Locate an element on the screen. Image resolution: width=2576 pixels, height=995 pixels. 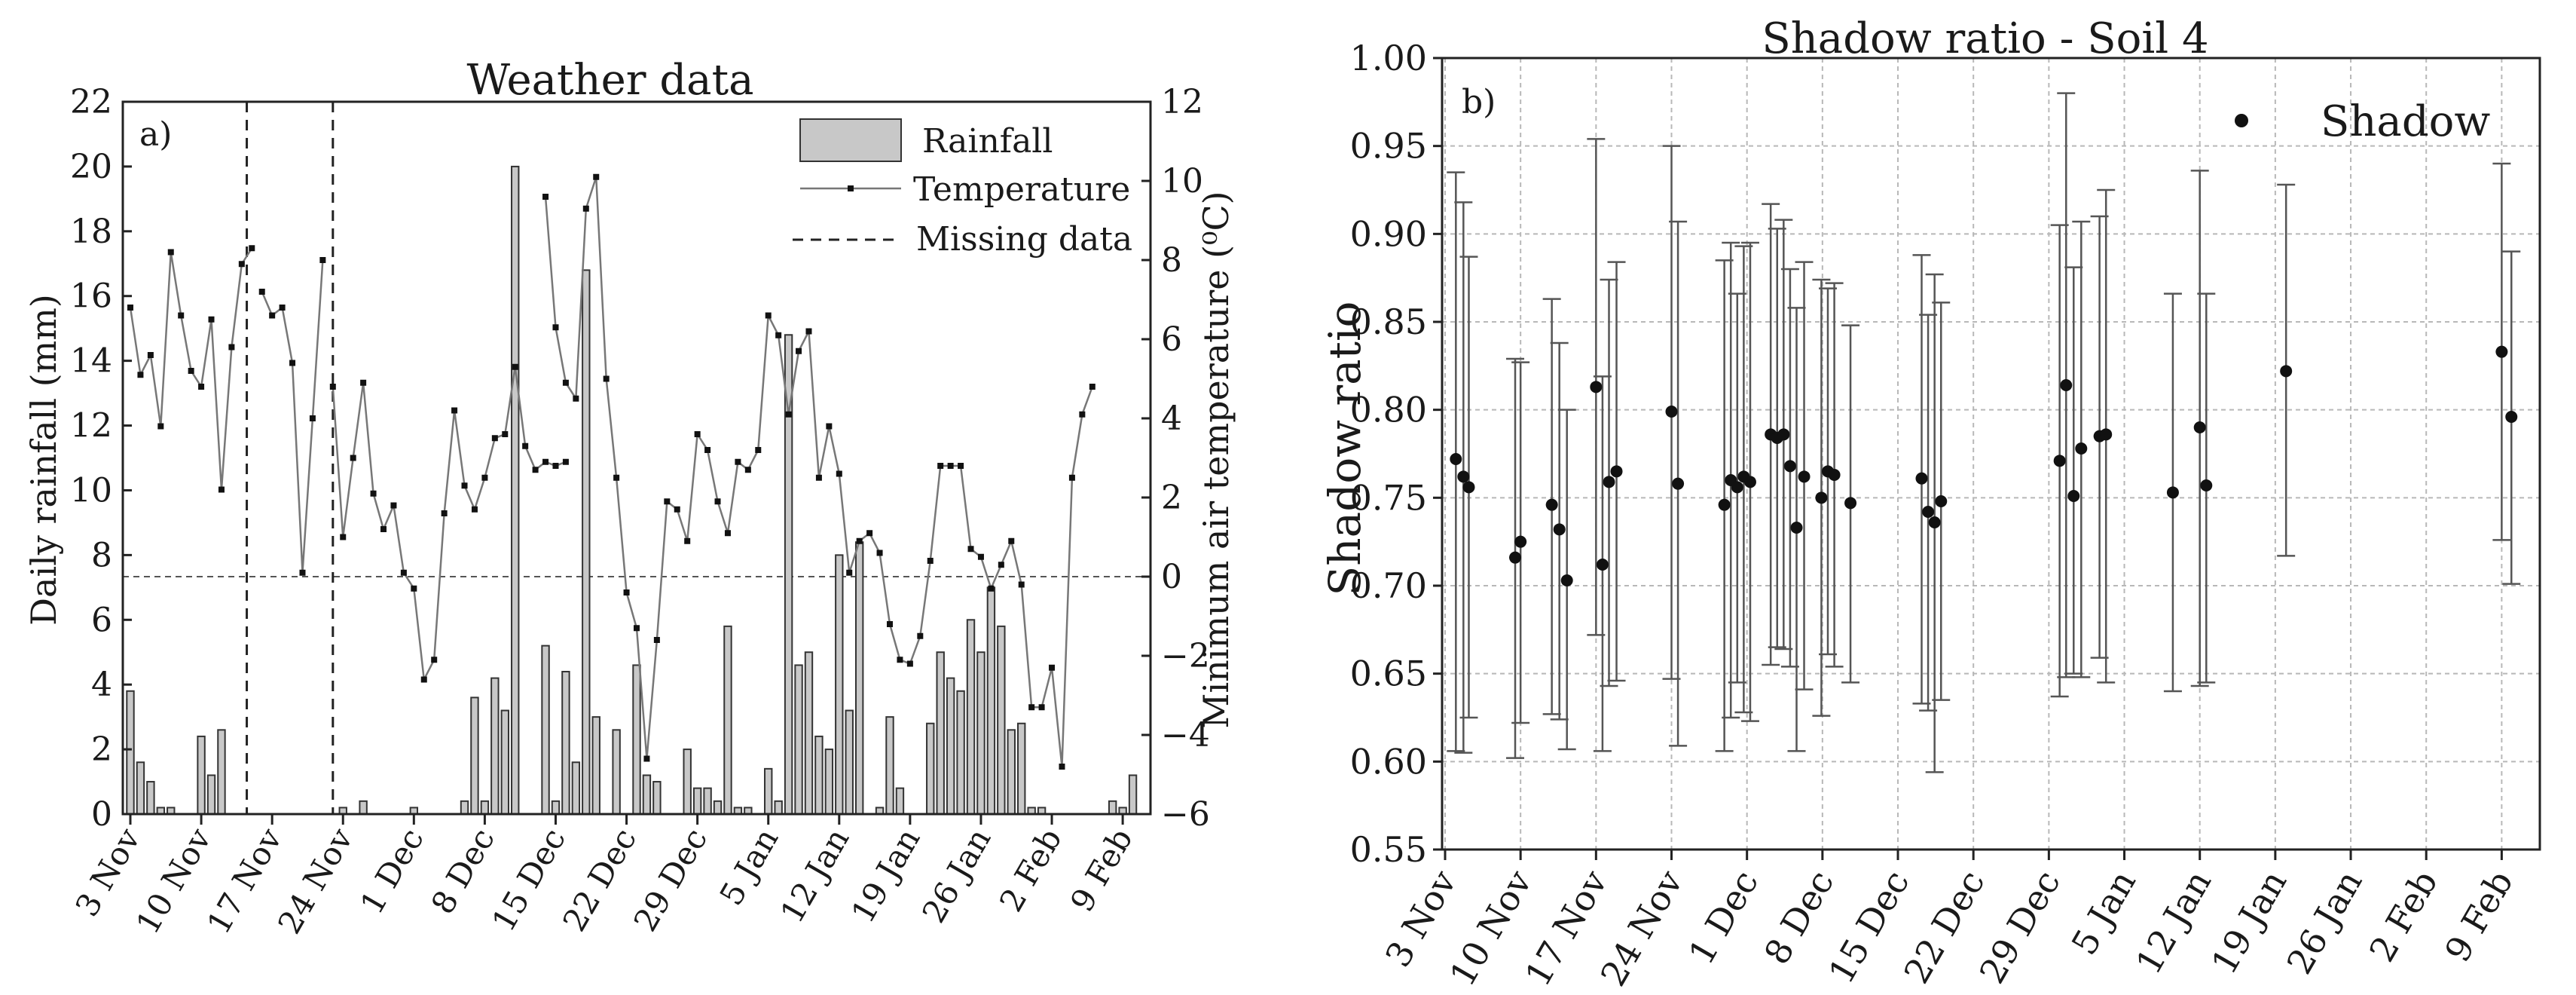
panel-a-label: a) is located at coordinates (155, 134).